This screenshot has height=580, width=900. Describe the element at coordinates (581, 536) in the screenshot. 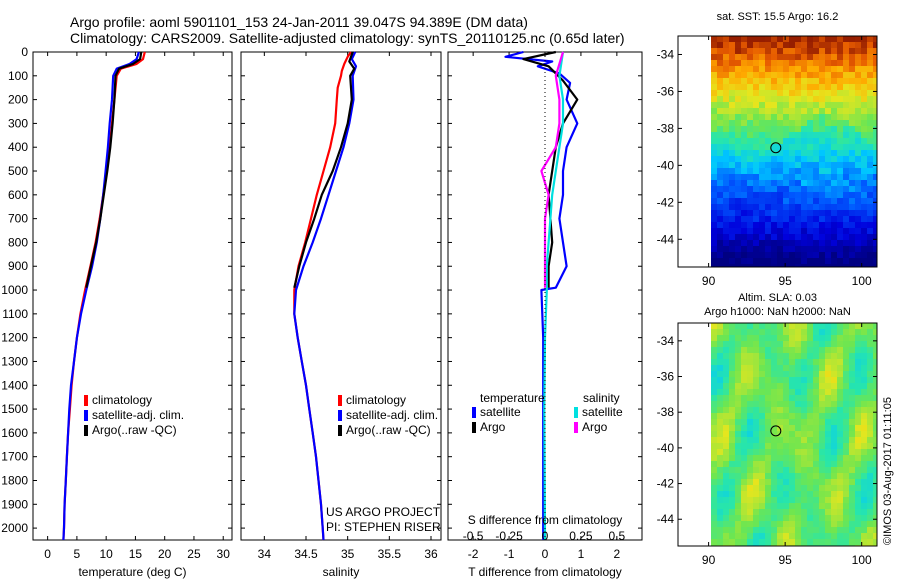

I see `secondary-x-tick-label: 0.25` at that location.